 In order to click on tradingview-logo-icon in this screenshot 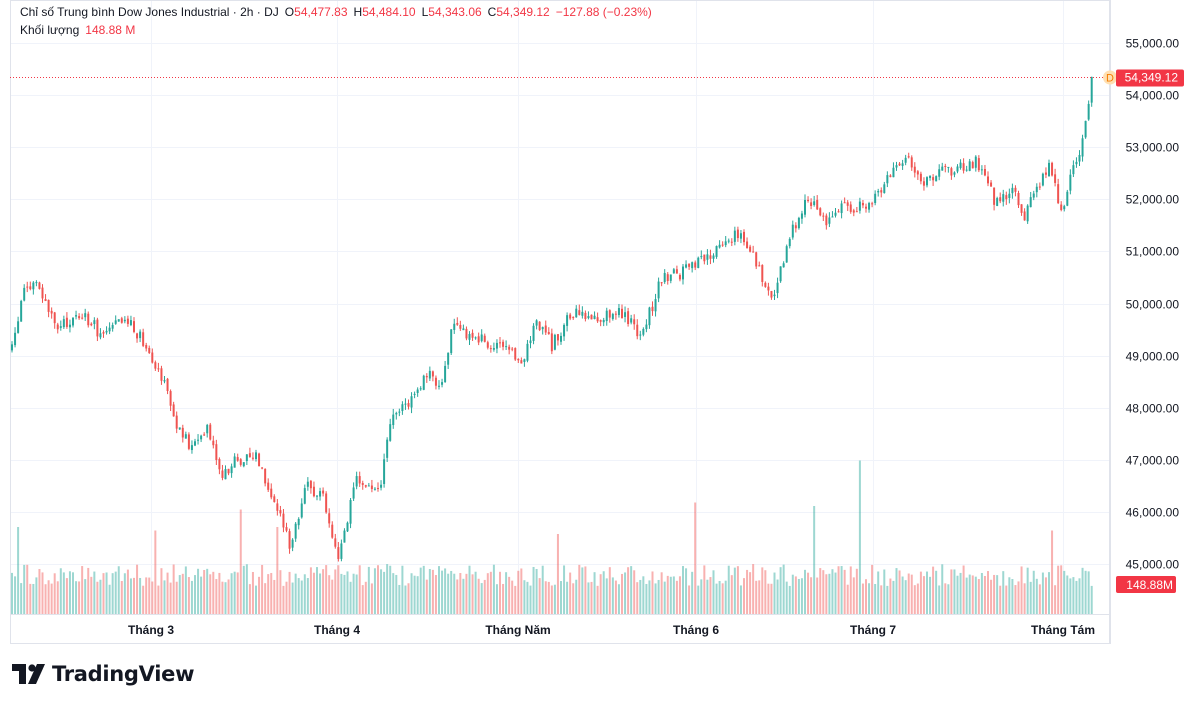, I will do `click(28, 674)`.